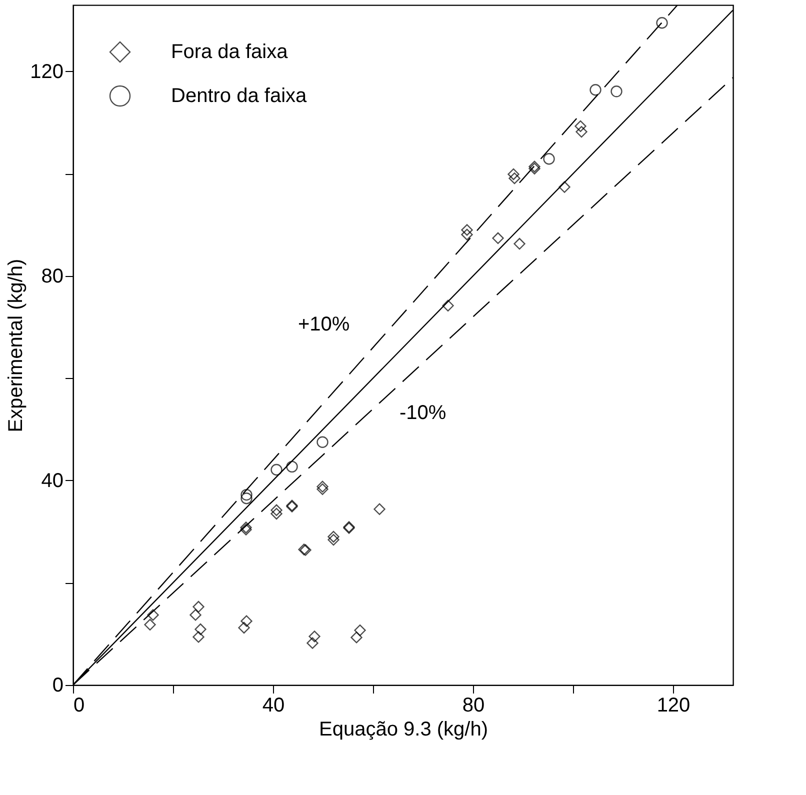 This screenshot has height=795, width=806. Describe the element at coordinates (230, 52) in the screenshot. I see `legend-label: Fora da faixa` at that location.